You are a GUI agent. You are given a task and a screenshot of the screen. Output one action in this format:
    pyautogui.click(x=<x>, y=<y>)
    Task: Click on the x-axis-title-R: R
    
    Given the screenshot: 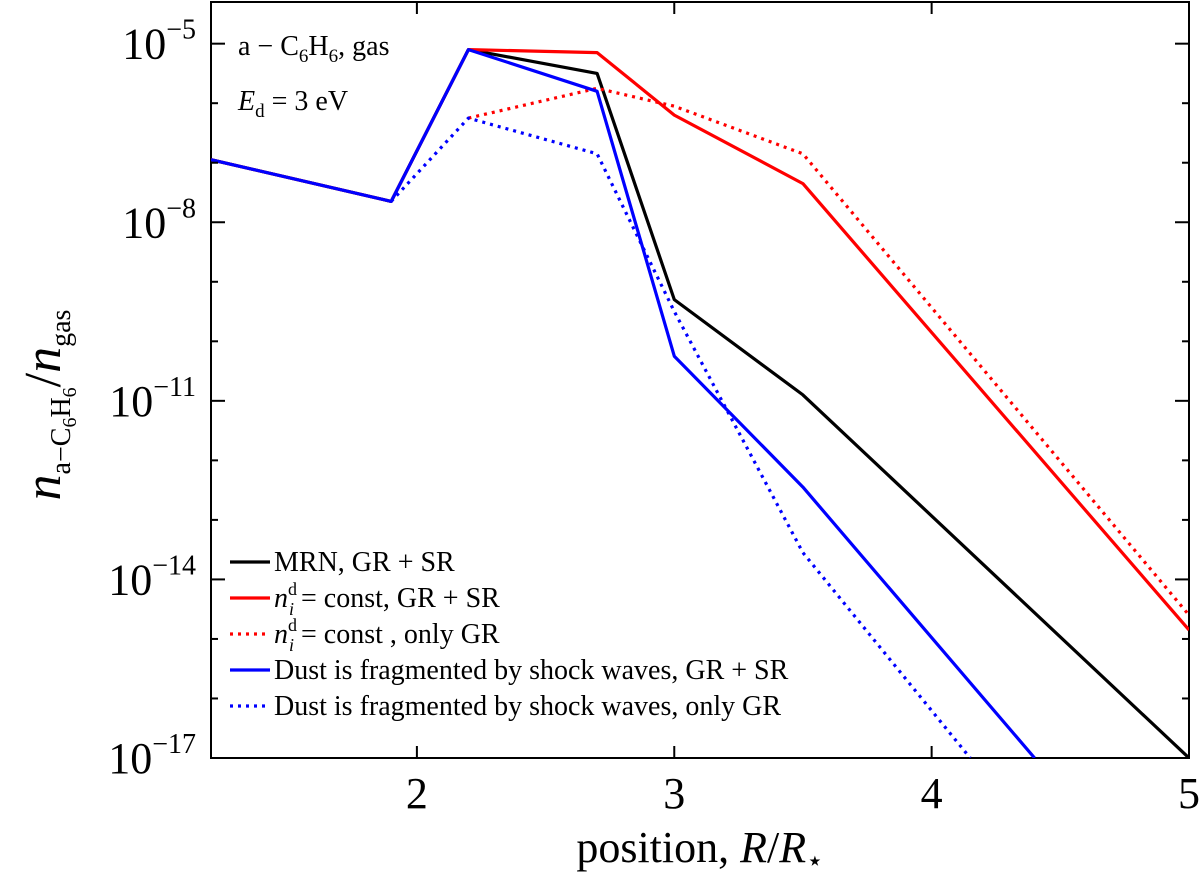 What is the action you would take?
    pyautogui.click(x=753, y=847)
    